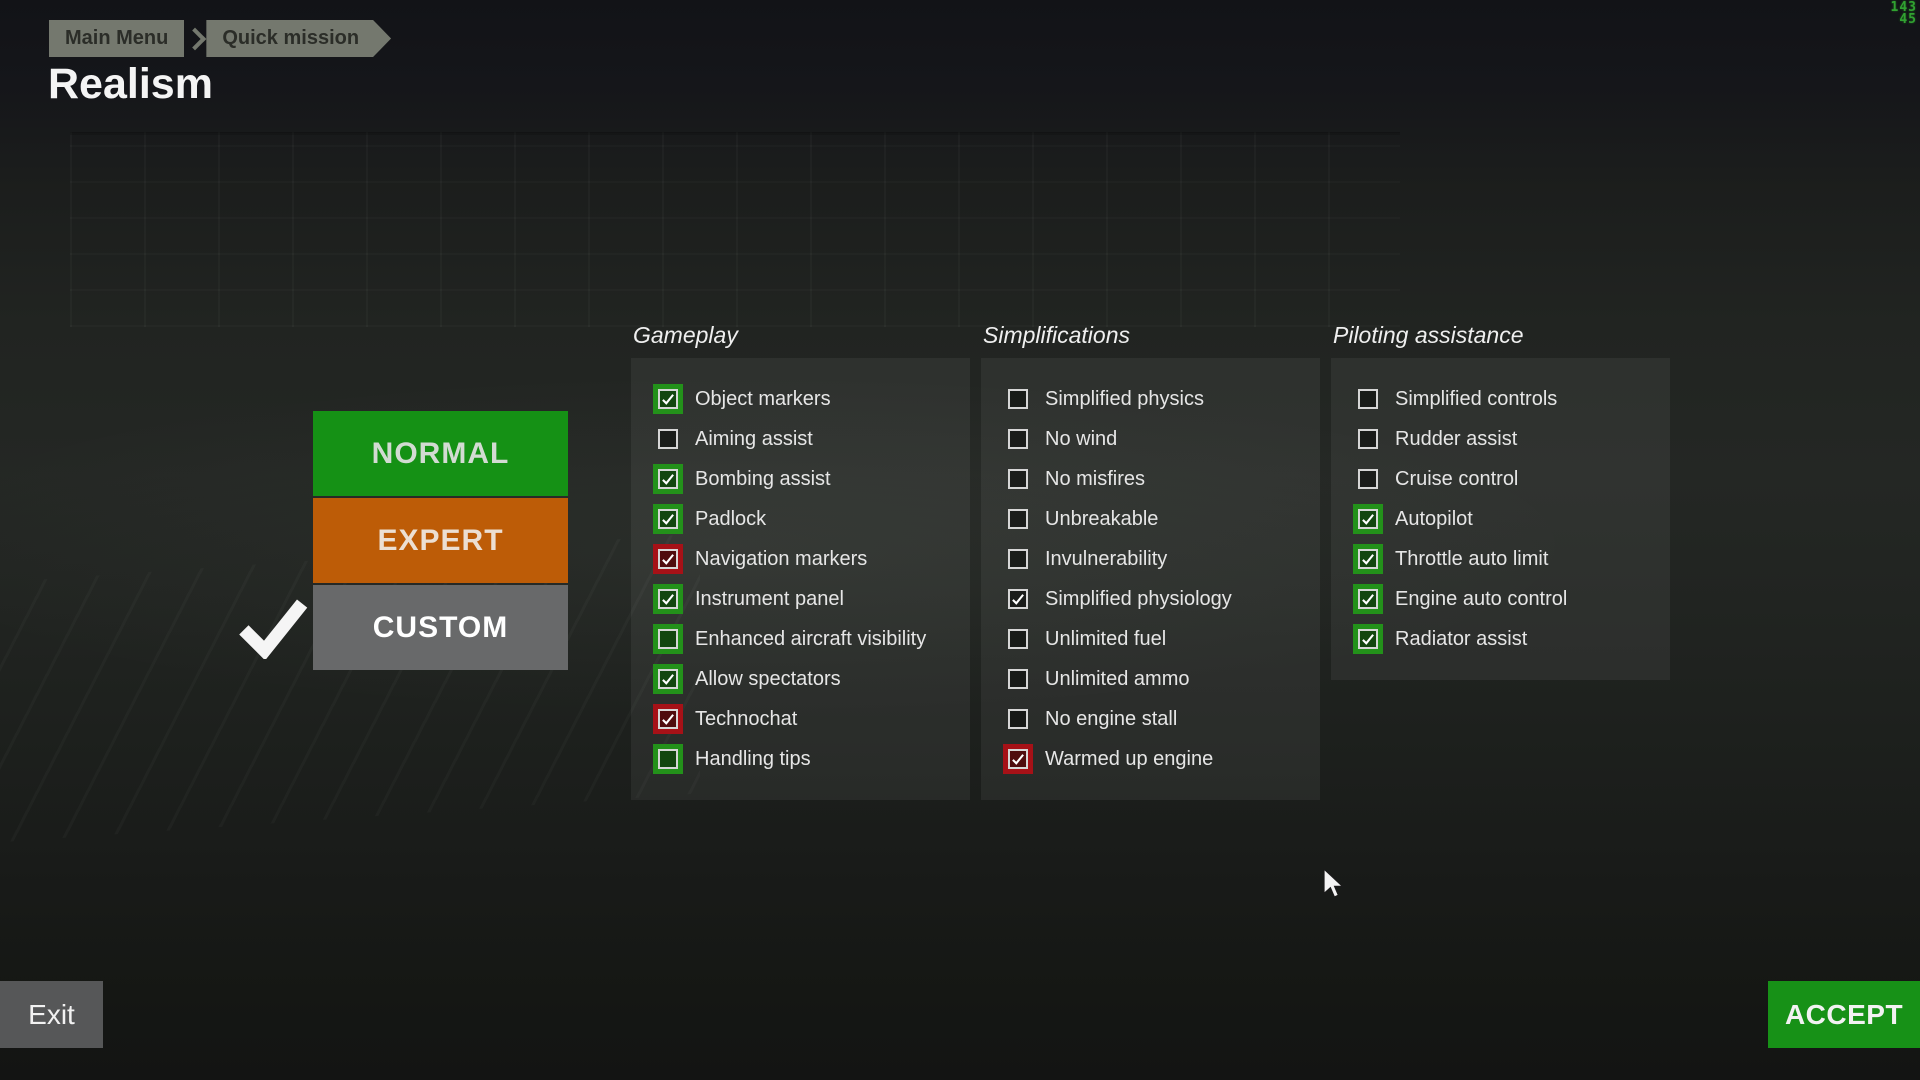 This screenshot has height=1080, width=1920. I want to click on checkbox-row-throttle-auto-limit: Throttle auto limit, so click(1500, 559).